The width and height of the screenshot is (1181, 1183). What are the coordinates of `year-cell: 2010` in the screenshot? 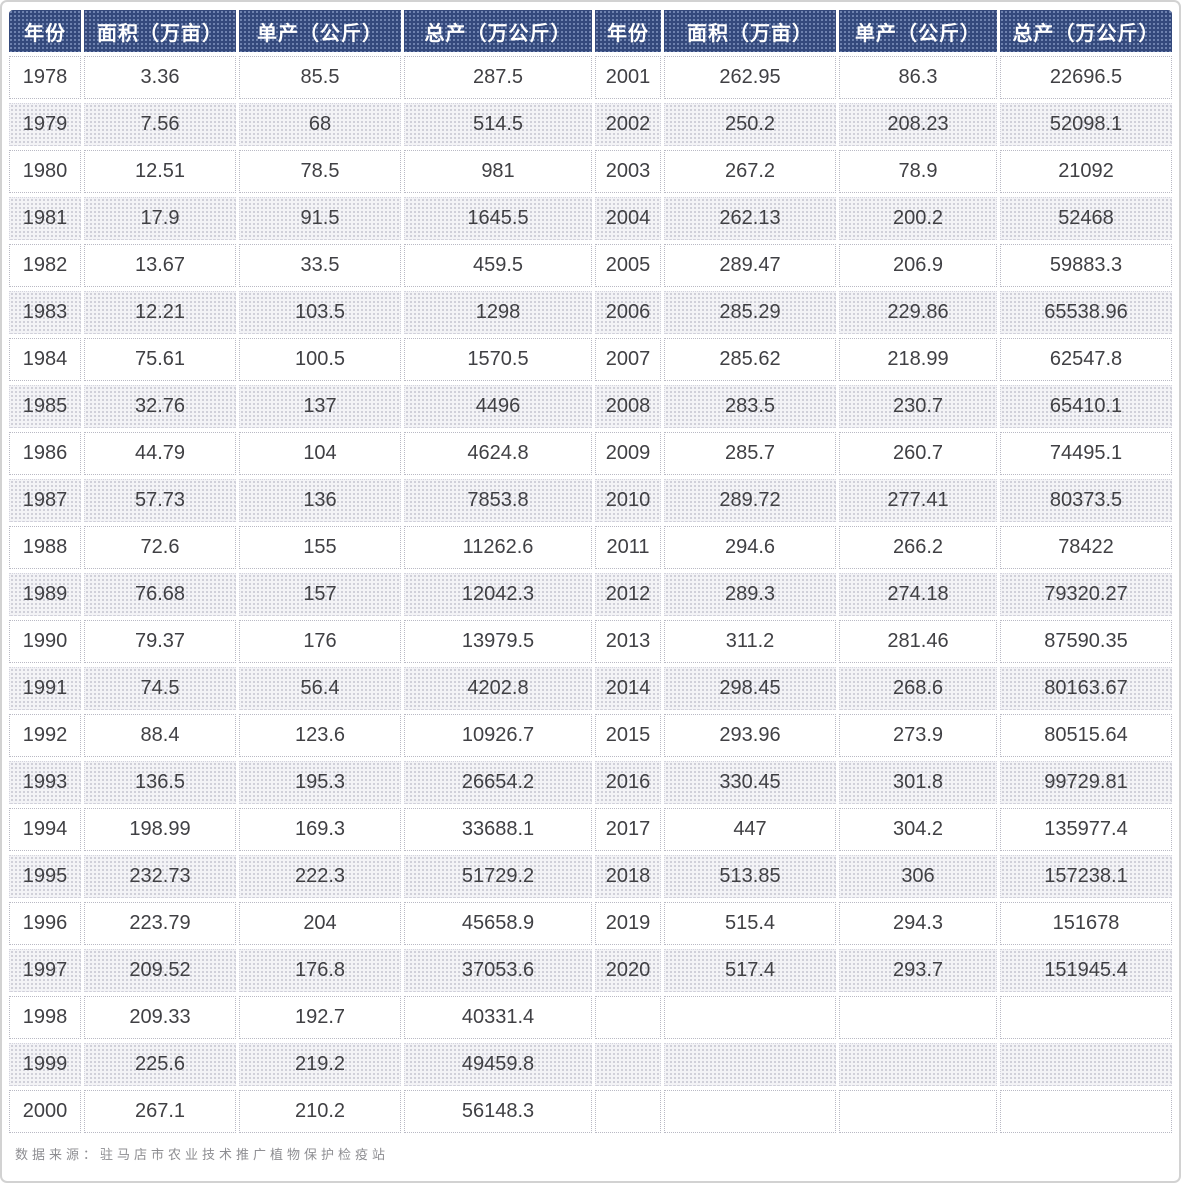 It's located at (628, 500).